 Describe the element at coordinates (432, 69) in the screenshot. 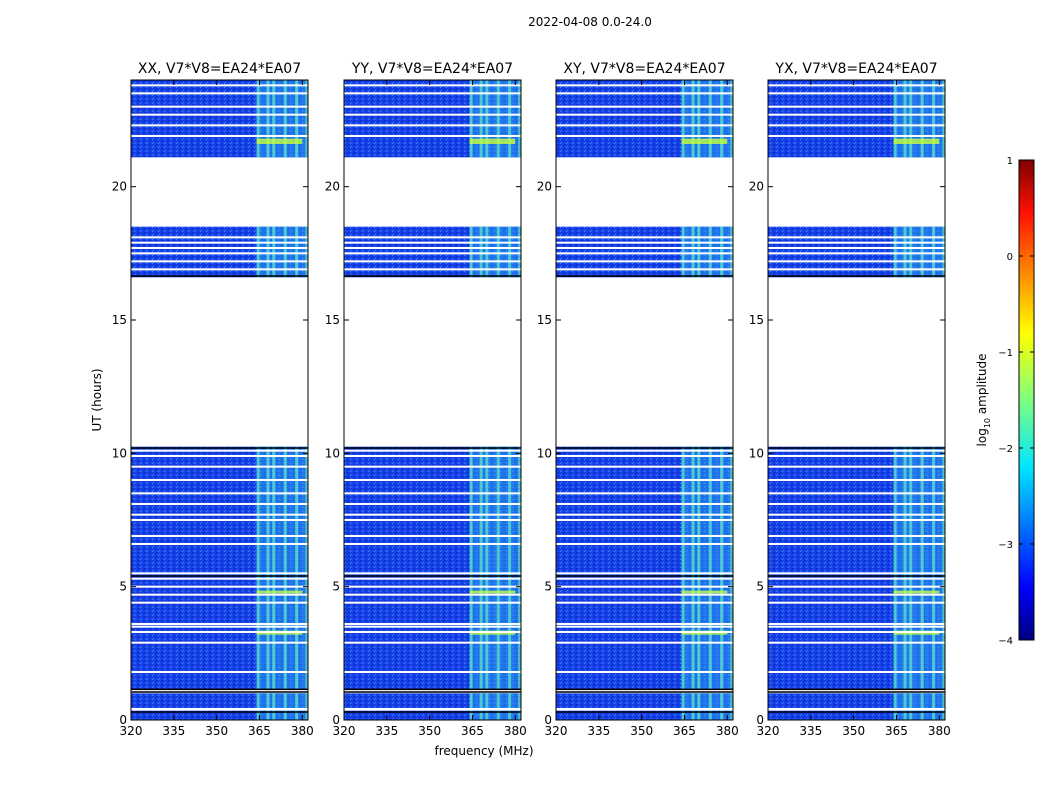

I see `panel-title: YY, V7*V8=EA24*EA07` at that location.